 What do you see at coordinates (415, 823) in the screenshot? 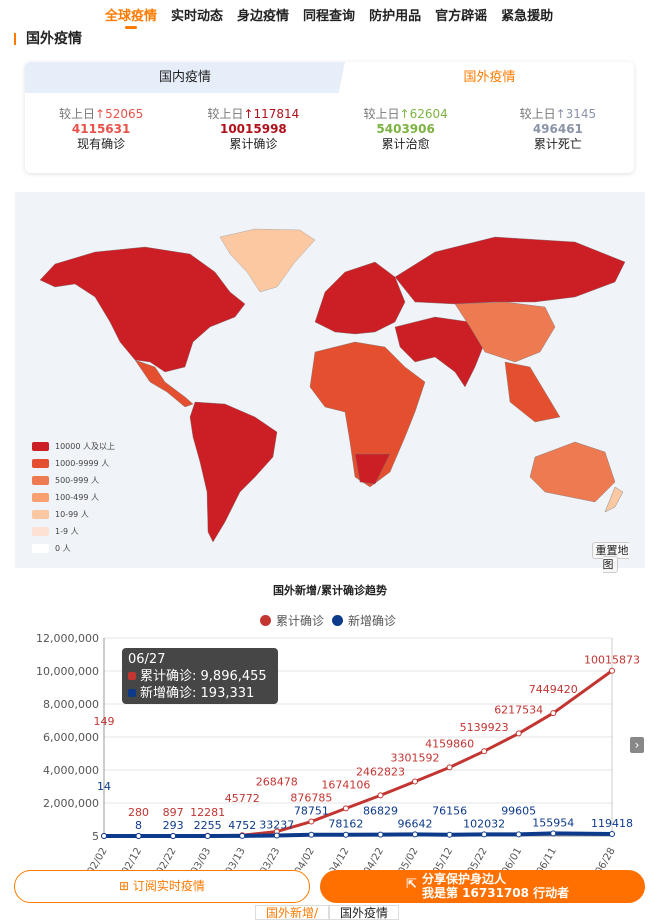
I see `data-label: 96642` at bounding box center [415, 823].